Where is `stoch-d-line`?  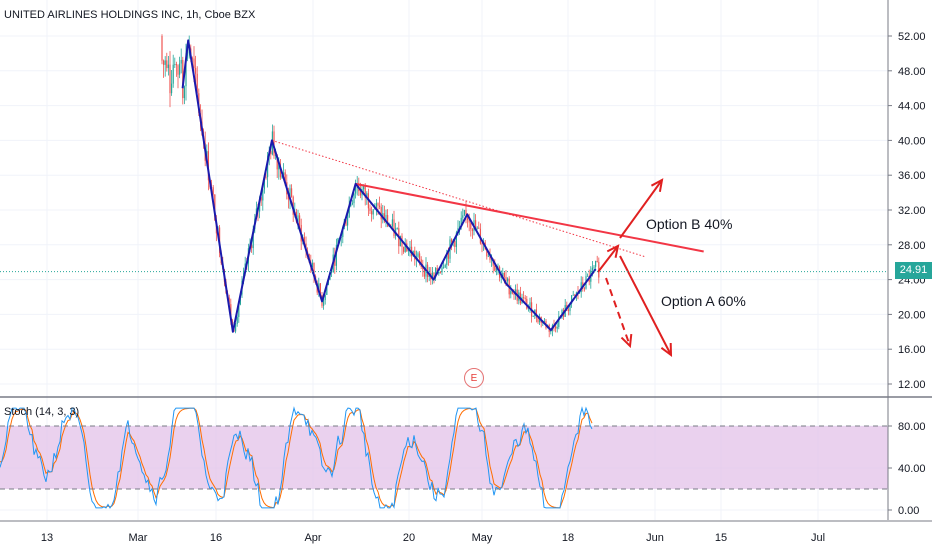 stoch-d-line is located at coordinates (296, 458).